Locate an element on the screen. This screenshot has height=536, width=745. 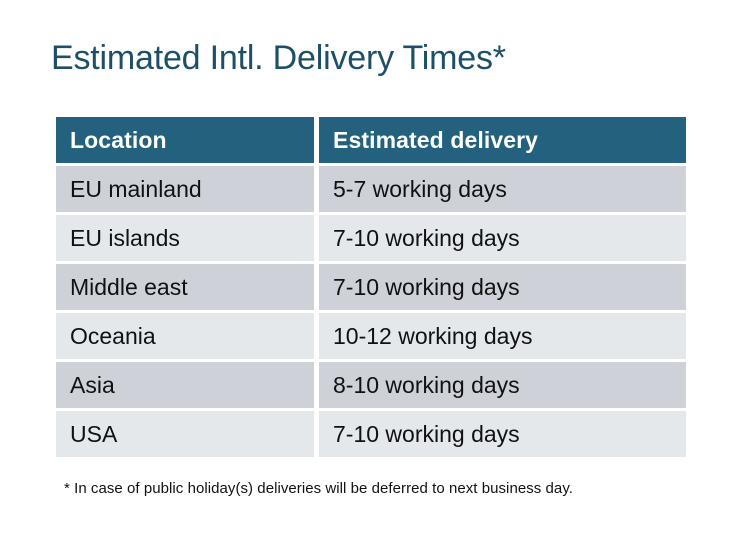
table-header: Location Estimated delivery is located at coordinates (371, 140).